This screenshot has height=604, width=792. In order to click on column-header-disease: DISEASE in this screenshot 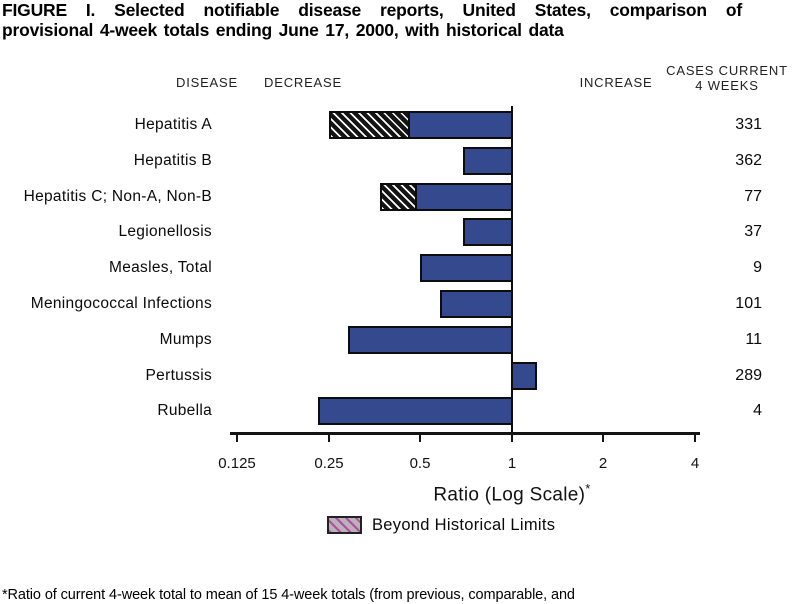, I will do `click(207, 82)`.